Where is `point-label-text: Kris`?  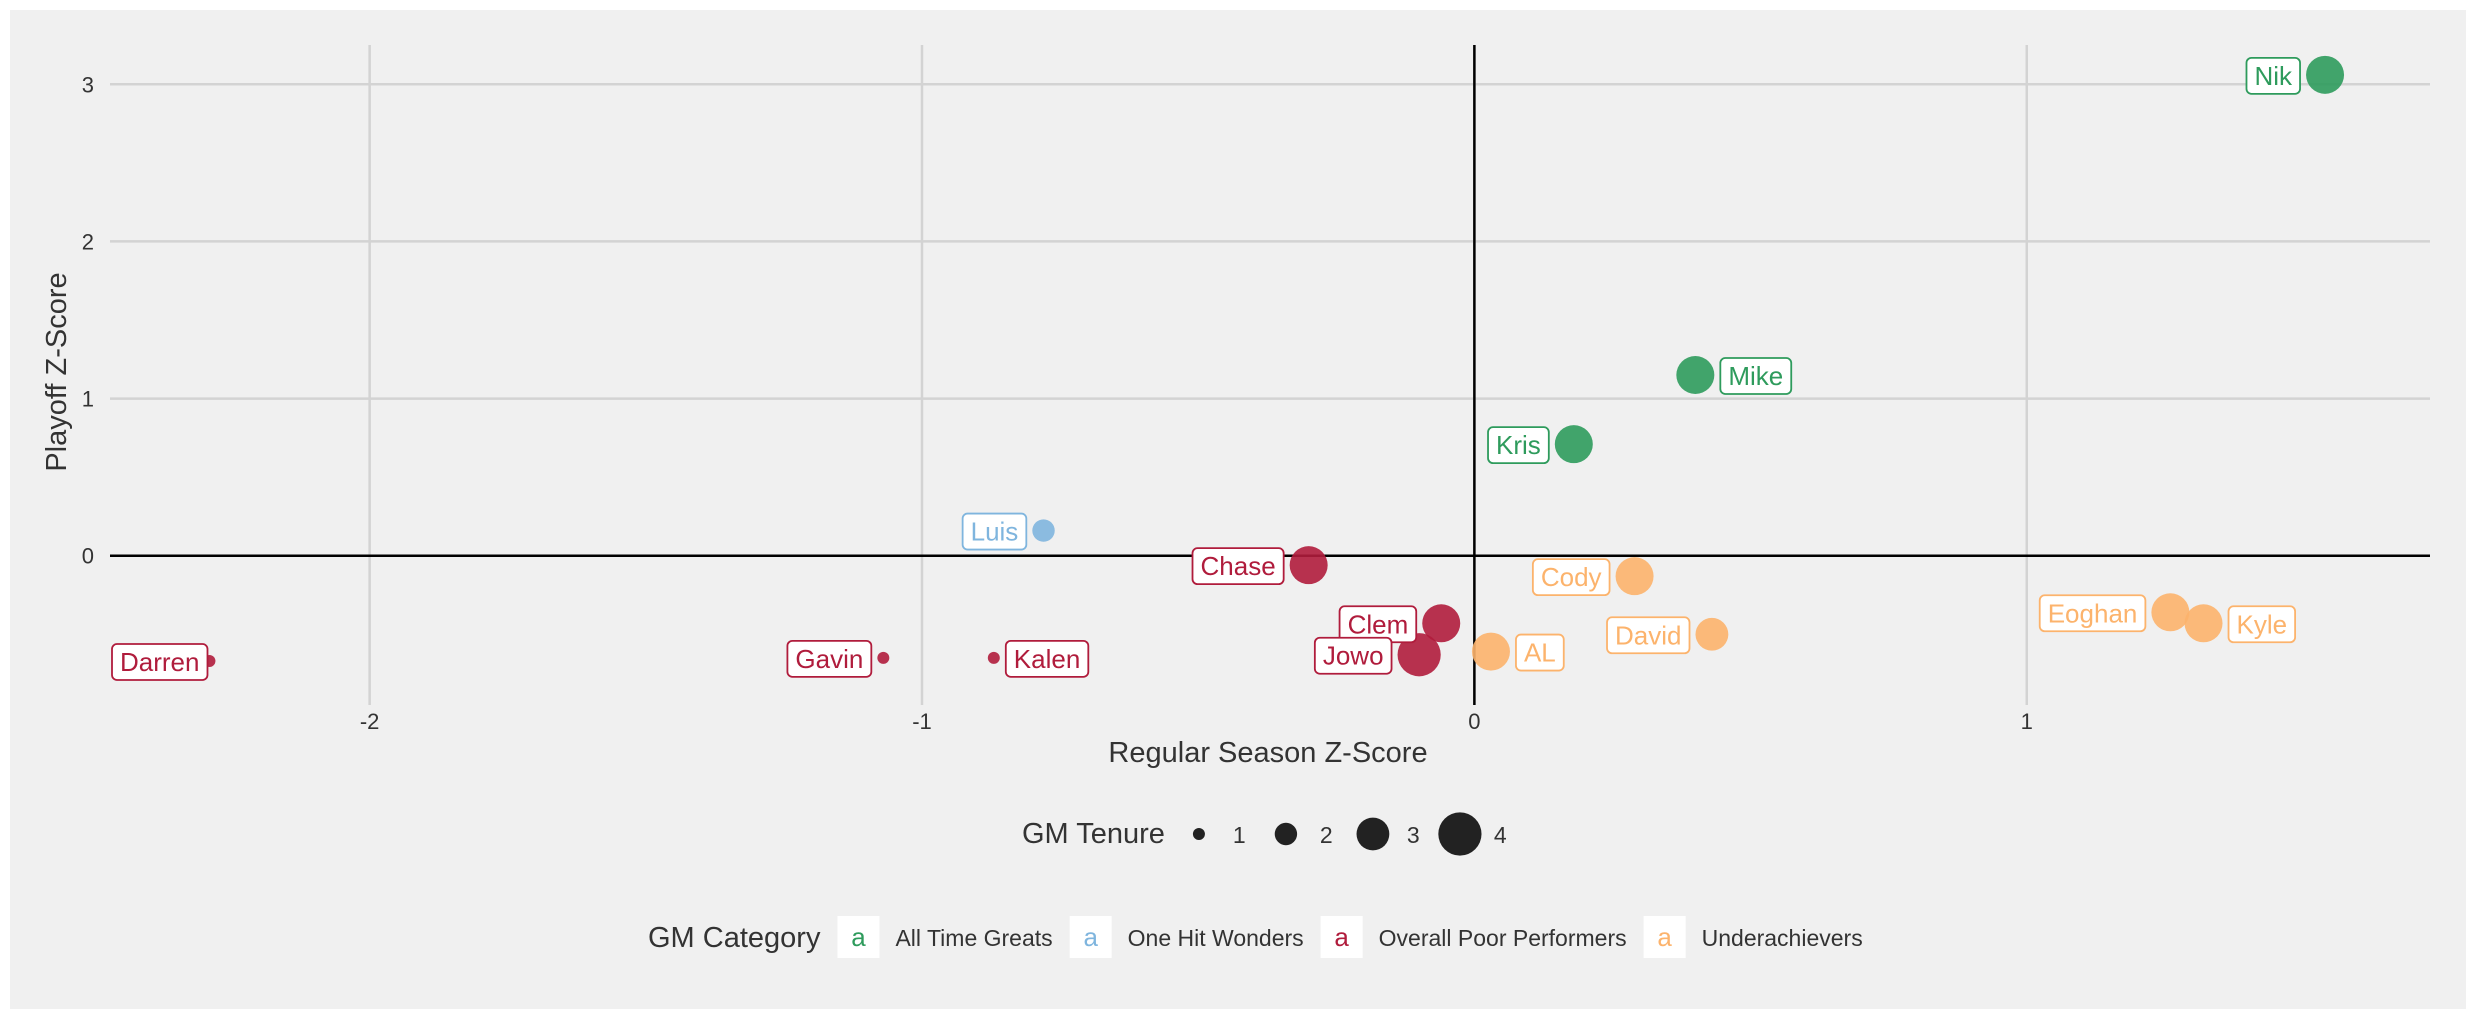
point-label-text: Kris is located at coordinates (1518, 445).